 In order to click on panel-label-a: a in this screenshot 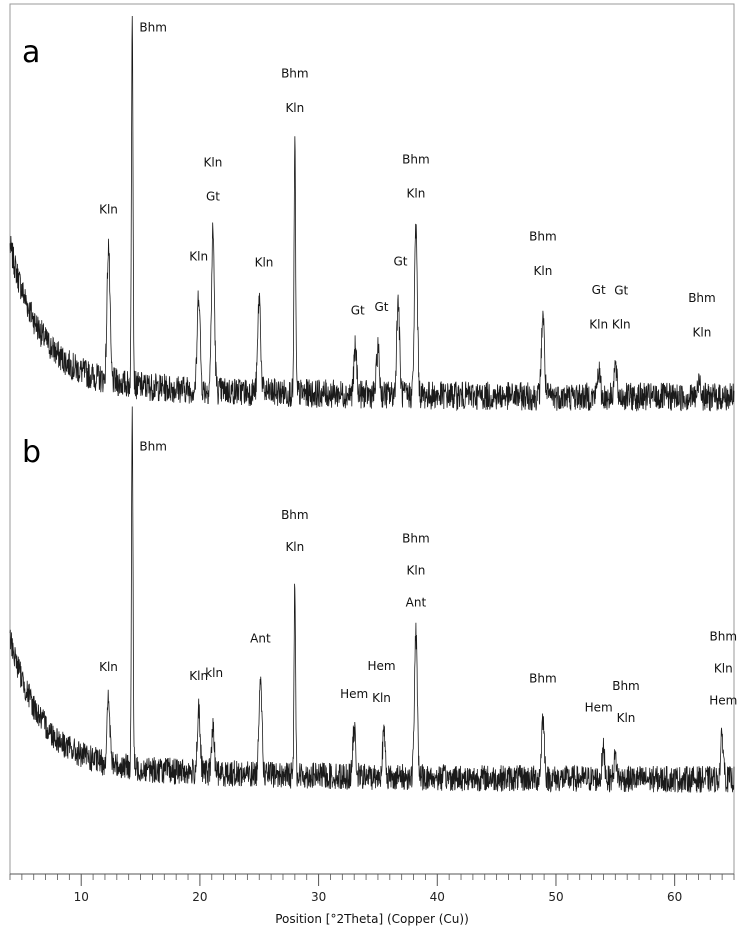, I will do `click(31, 52)`.